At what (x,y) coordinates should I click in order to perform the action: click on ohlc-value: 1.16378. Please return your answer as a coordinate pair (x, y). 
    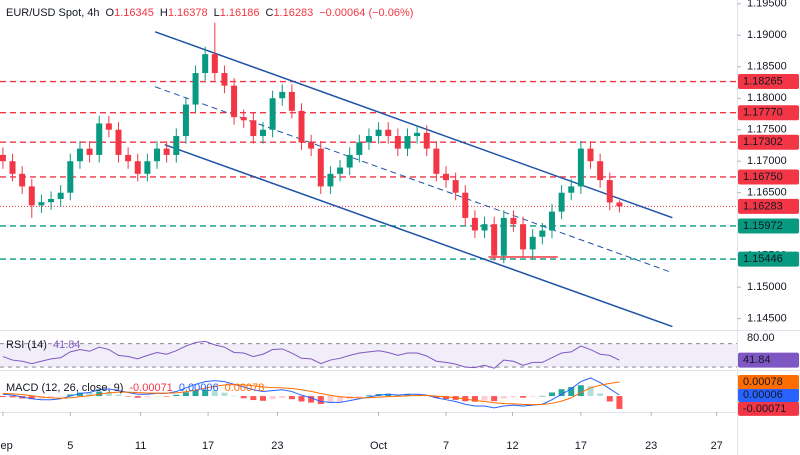
    Looking at the image, I should click on (188, 13).